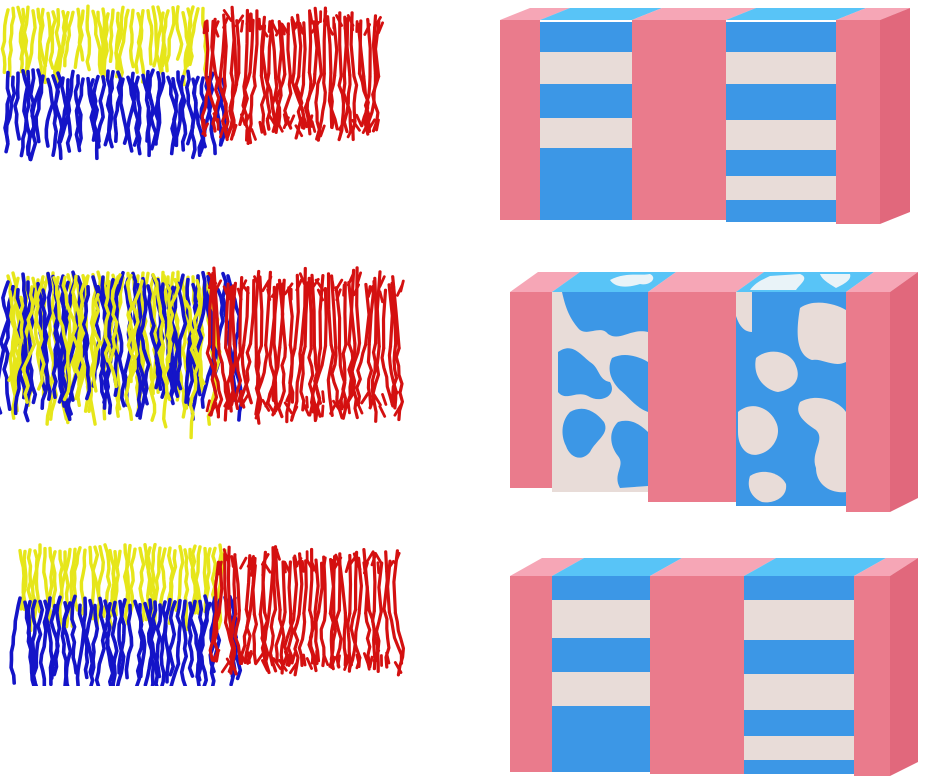 This screenshot has width=927, height=779. What do you see at coordinates (799, 748) in the screenshot?
I see `stripe-cream` at bounding box center [799, 748].